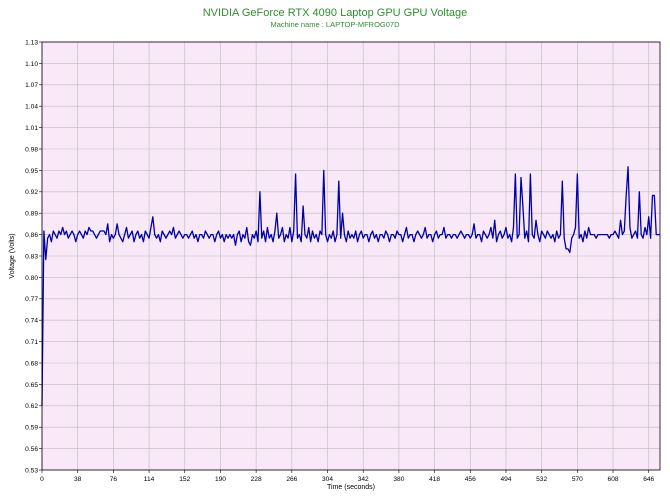 This screenshot has height=503, width=670. What do you see at coordinates (577, 479) in the screenshot?
I see `x-tick-label: 570` at bounding box center [577, 479].